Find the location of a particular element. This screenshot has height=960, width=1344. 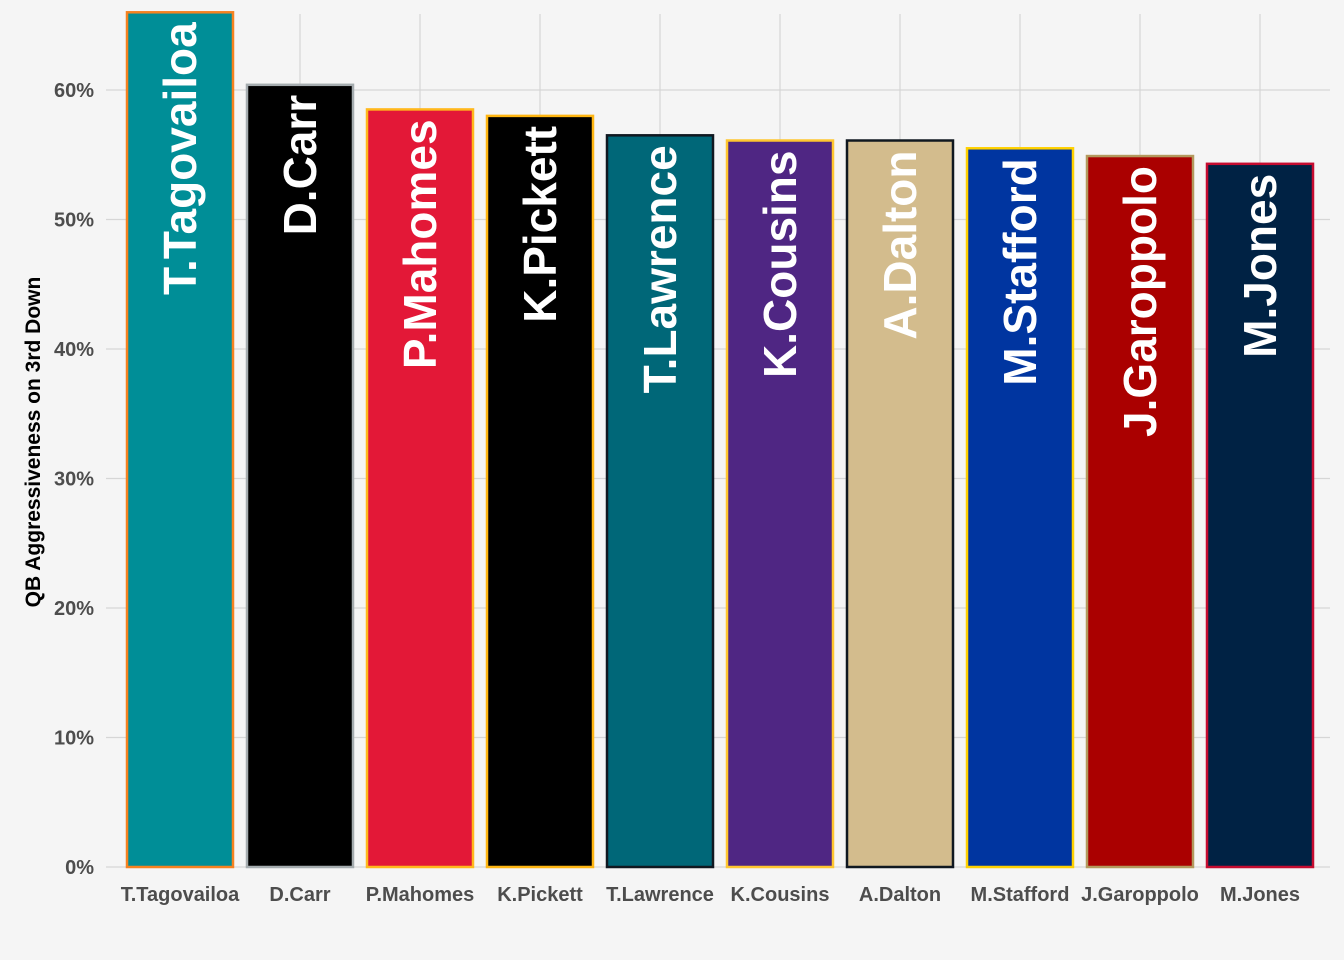

bar-label: T.Tagovailoa is located at coordinates (180, 158).